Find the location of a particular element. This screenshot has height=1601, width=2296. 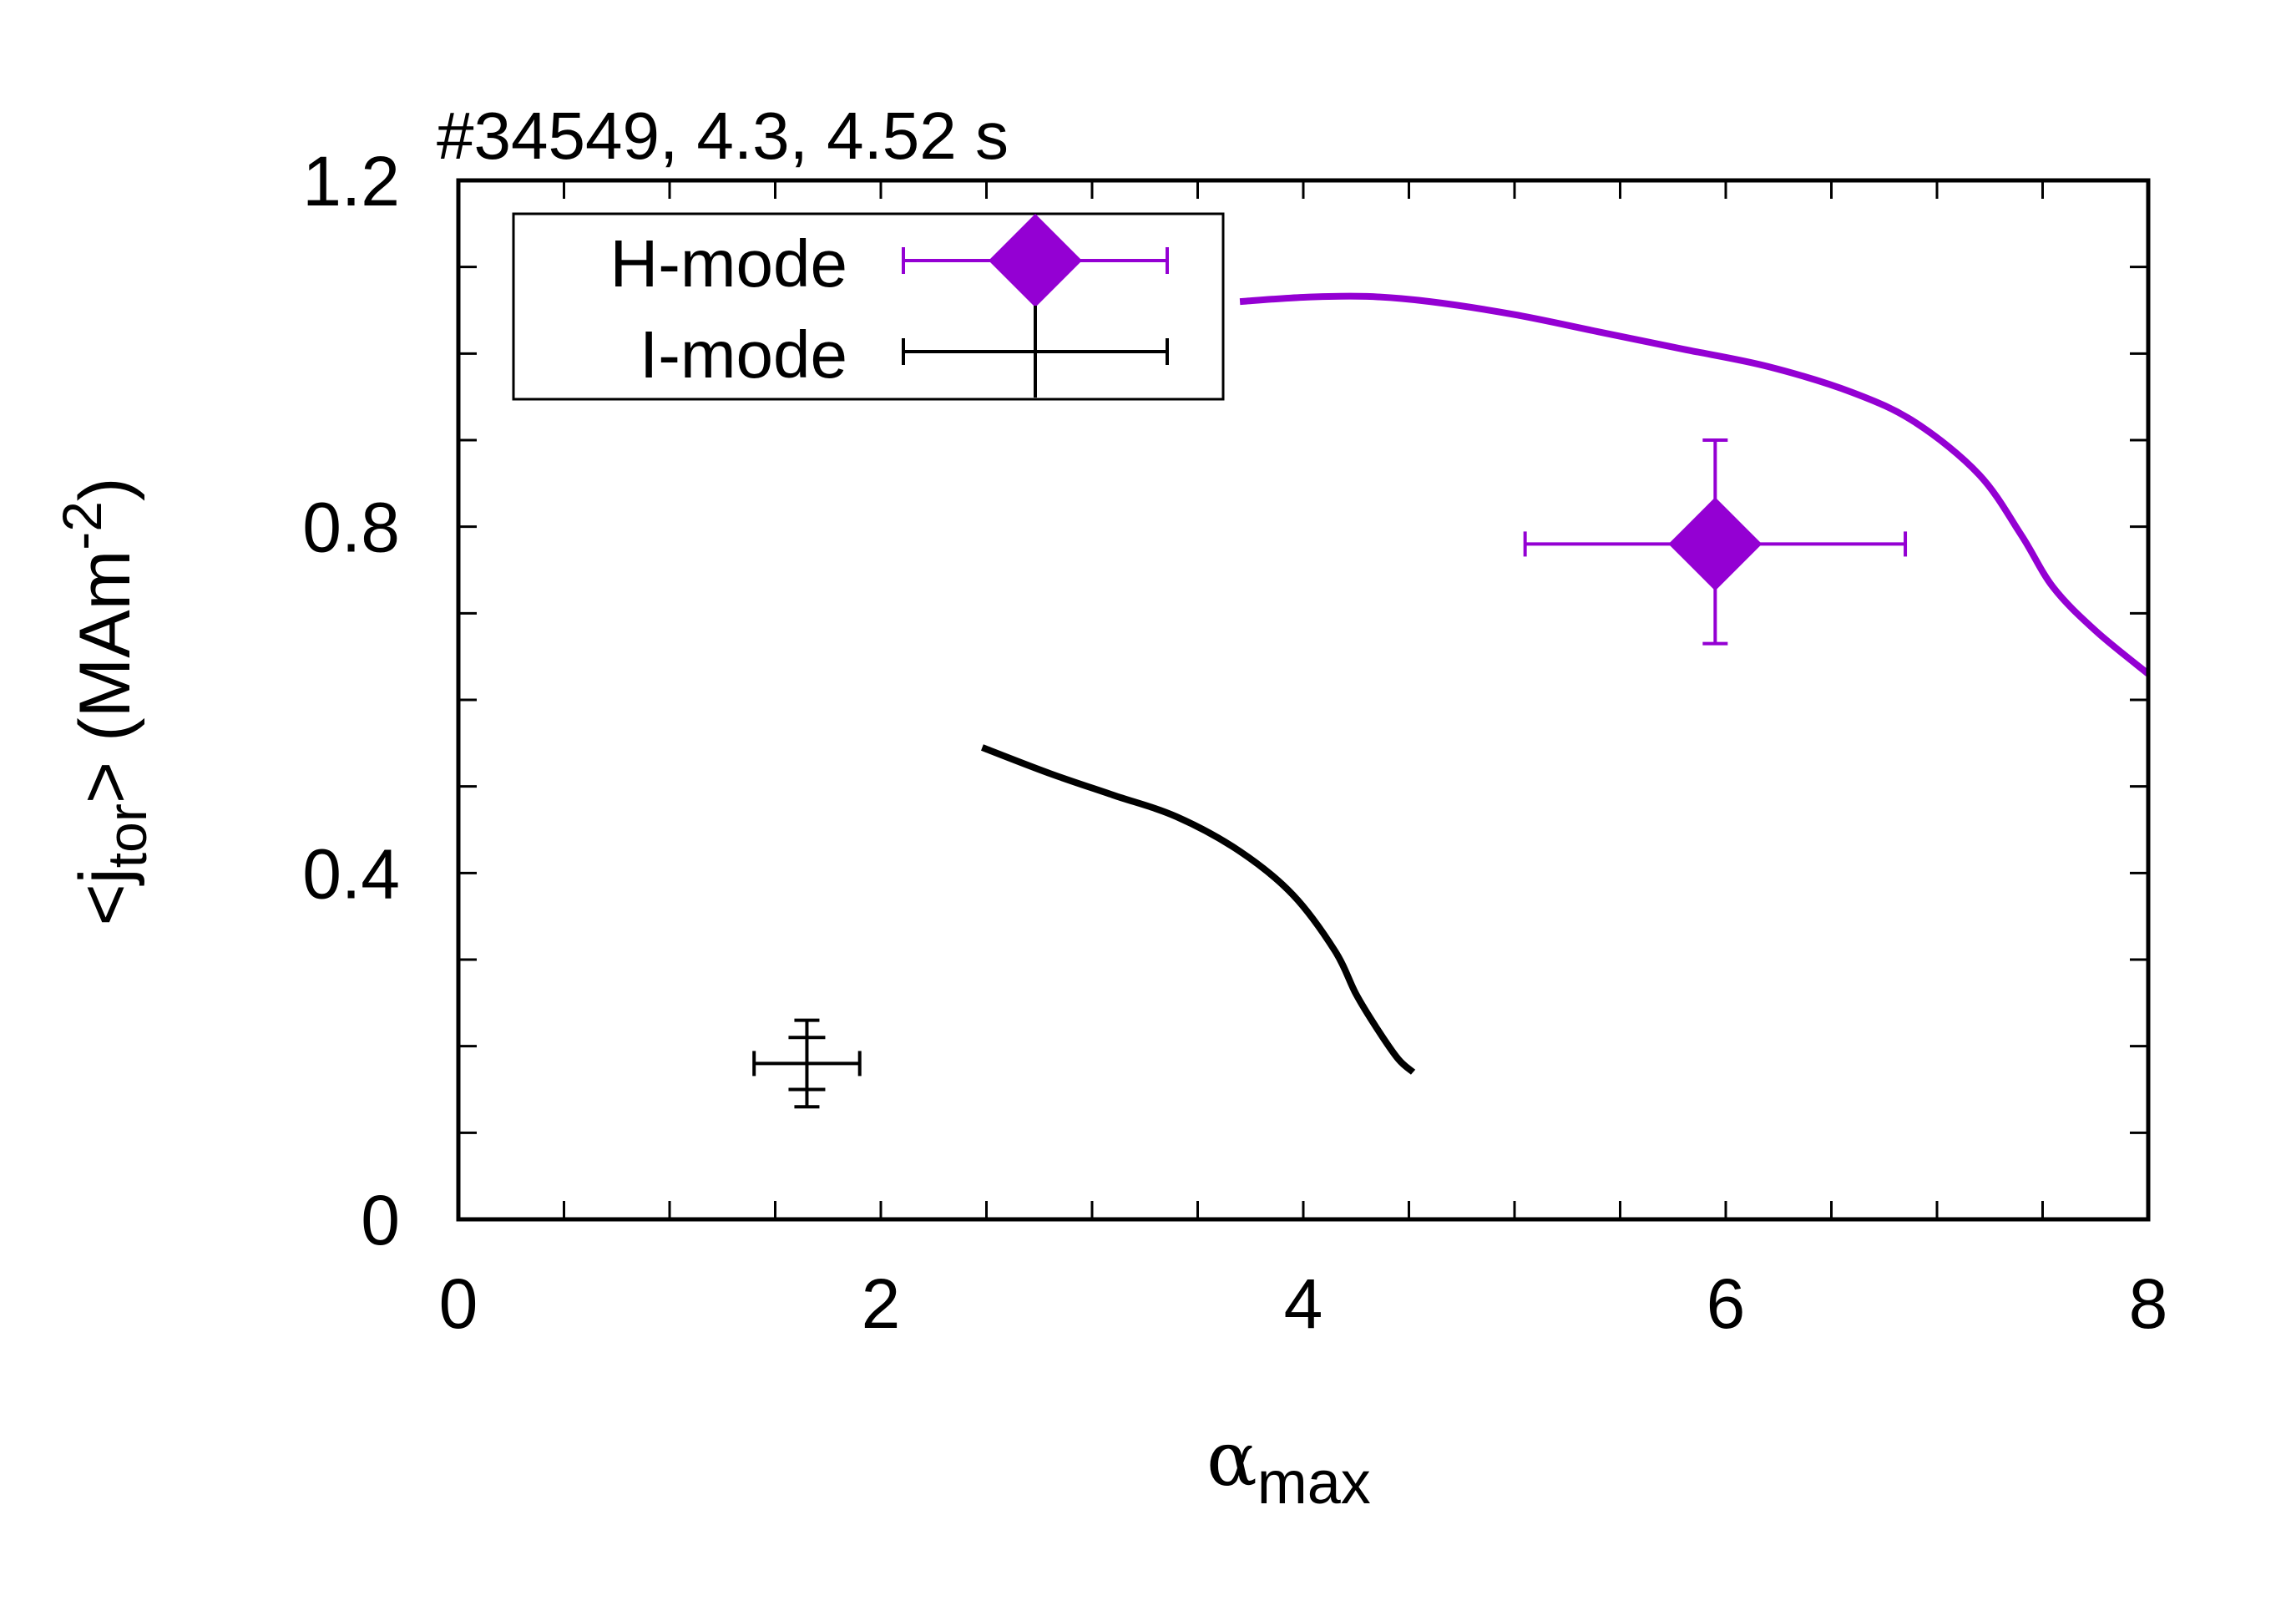

x-tick-label: 6 is located at coordinates (1727, 1303).